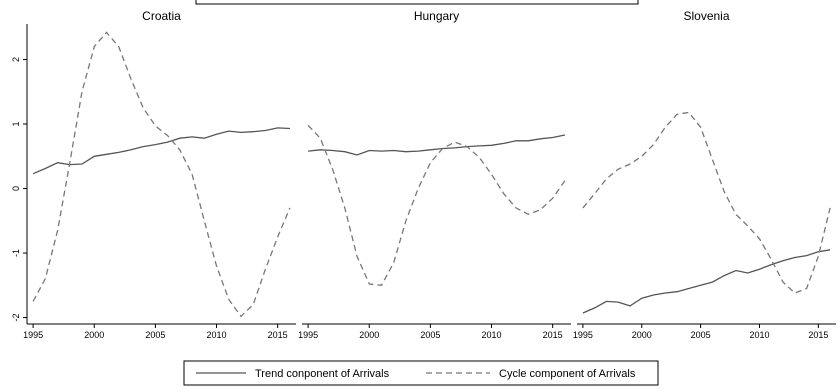  I want to click on panel-title: Slovenia, so click(706, 16).